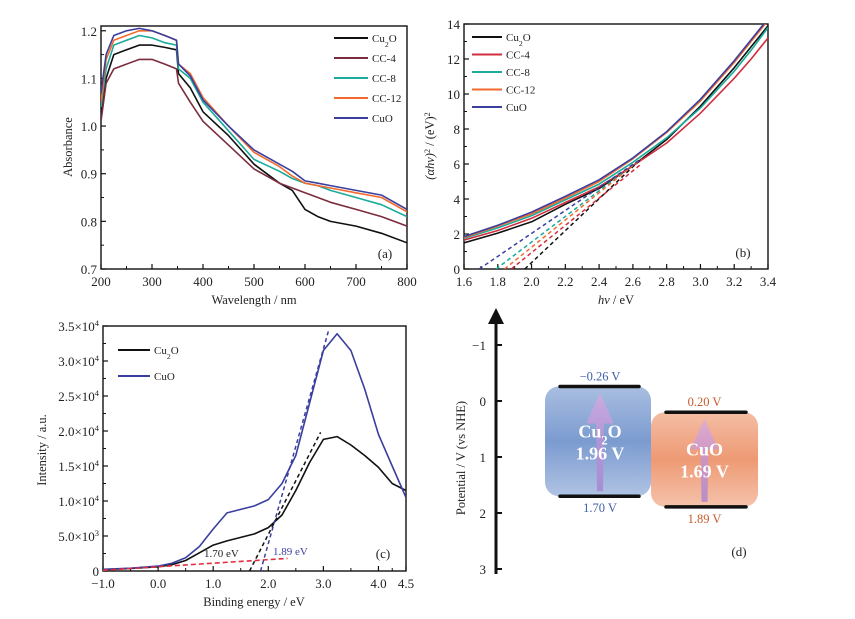 Image resolution: width=855 pixels, height=619 pixels. Describe the element at coordinates (406, 583) in the screenshot. I see `x-tick-label: 4.5` at that location.